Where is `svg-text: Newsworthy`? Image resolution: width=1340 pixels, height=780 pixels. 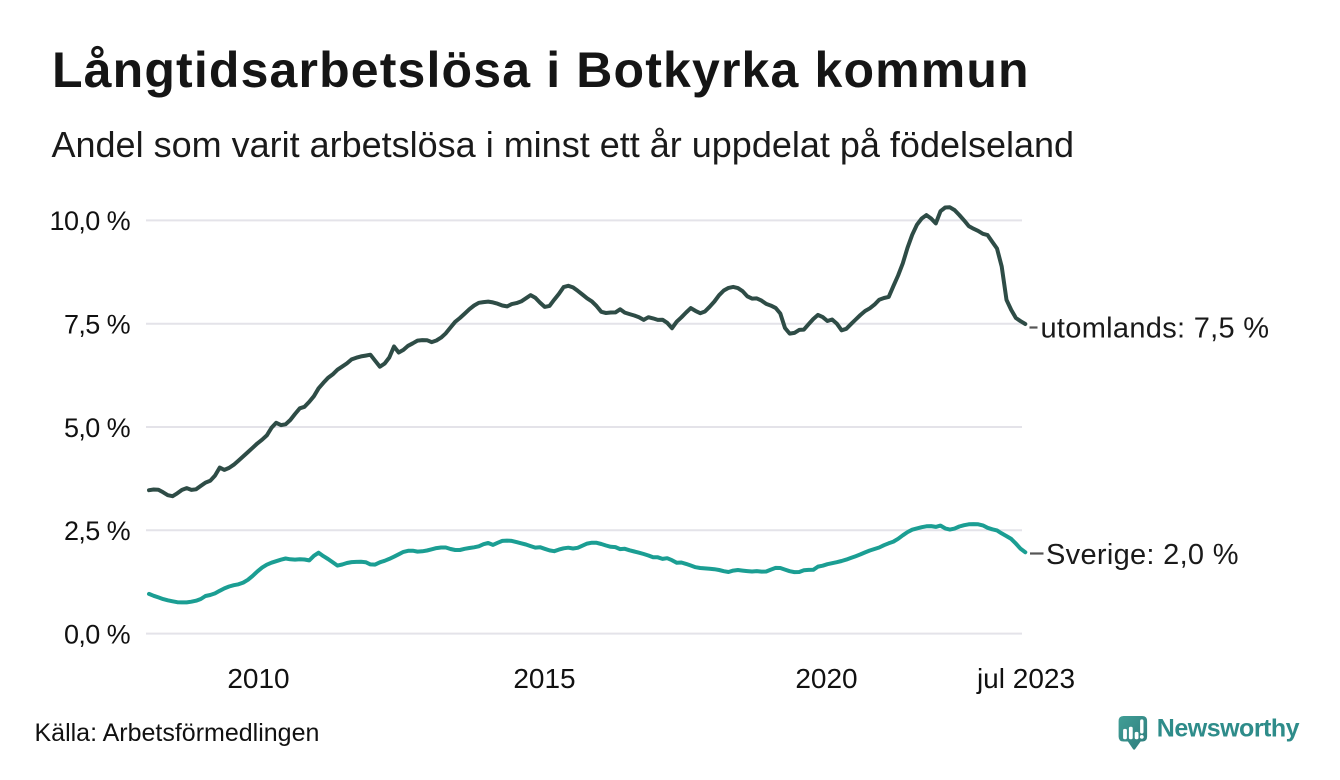 svg-text: Newsworthy is located at coordinates (1228, 729).